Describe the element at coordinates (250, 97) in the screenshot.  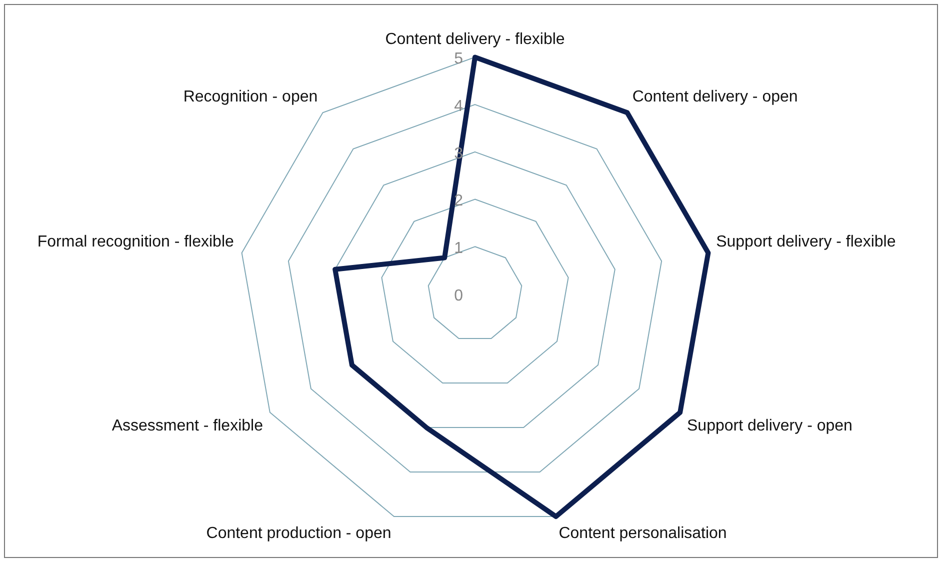
I see `spoke-label: Recognition - open` at that location.